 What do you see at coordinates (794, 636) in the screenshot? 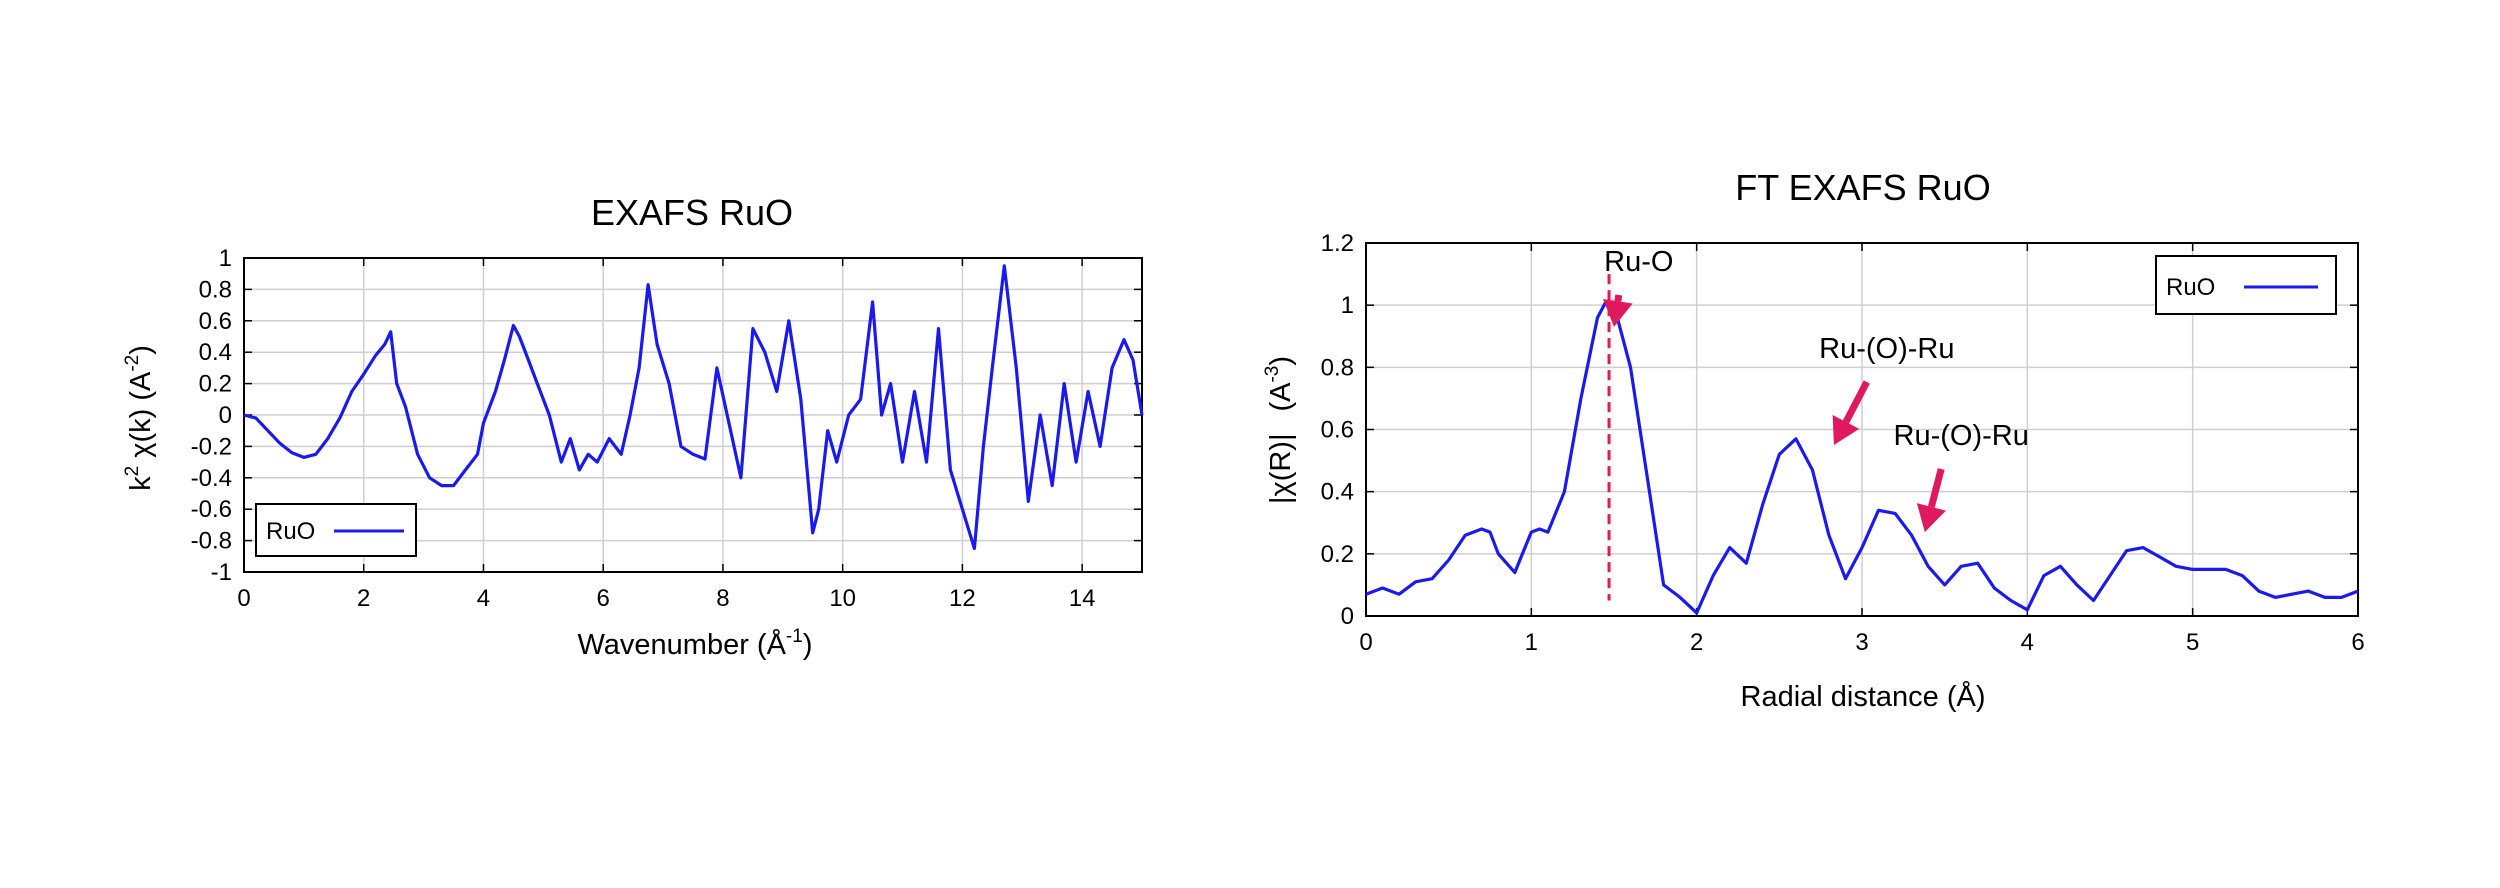
I see `exafs-xlabel-sup: -1` at bounding box center [794, 636].